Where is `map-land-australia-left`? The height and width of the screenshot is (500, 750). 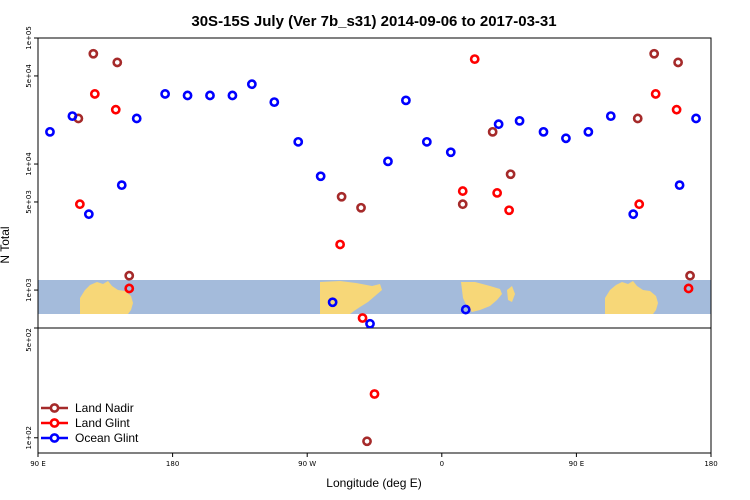 map-land-australia-left is located at coordinates (106, 297).